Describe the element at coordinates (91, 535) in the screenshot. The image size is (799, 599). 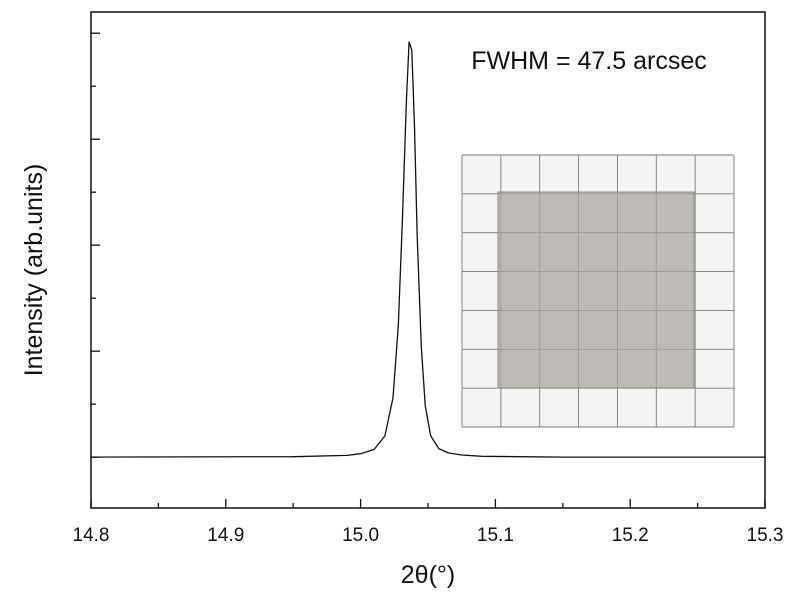
I see `x-tick-label: 14.8` at that location.